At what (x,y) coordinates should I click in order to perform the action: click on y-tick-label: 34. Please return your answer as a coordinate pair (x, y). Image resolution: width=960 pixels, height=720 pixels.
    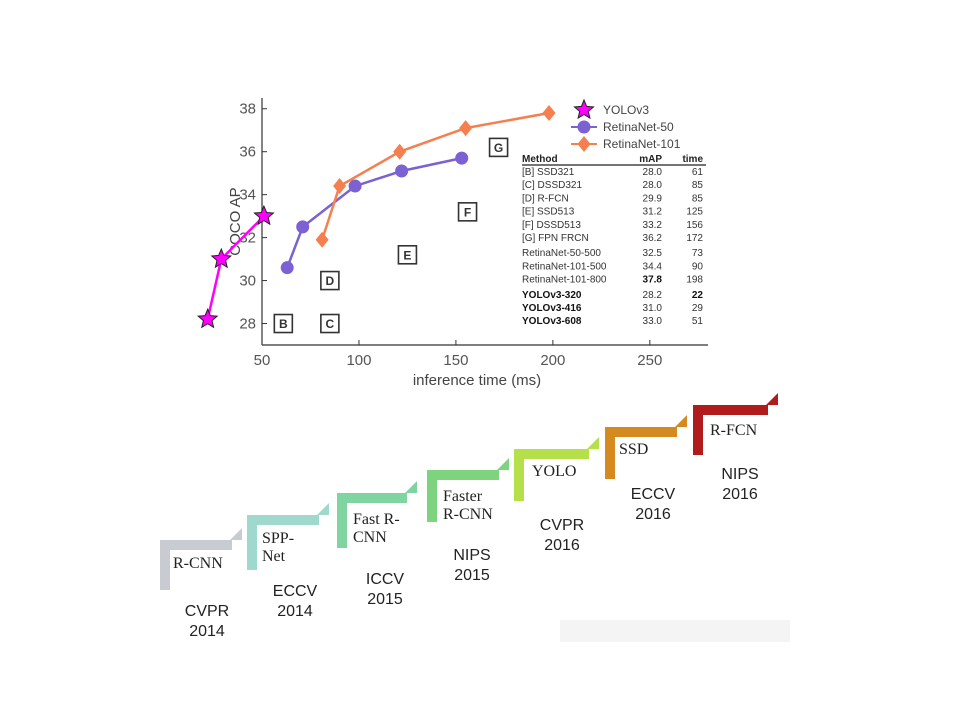
    Looking at the image, I should click on (247, 195).